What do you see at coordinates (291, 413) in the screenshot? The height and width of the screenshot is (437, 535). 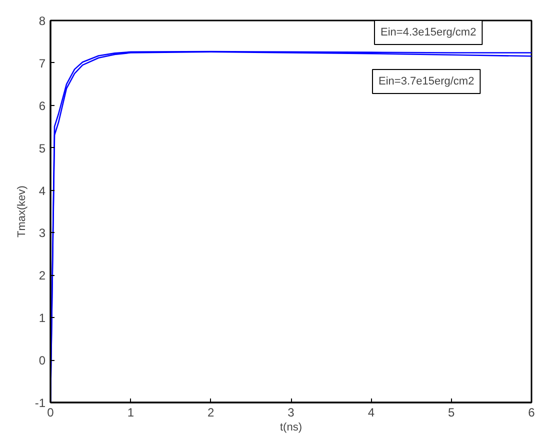 I see `x-tick-label: 3` at bounding box center [291, 413].